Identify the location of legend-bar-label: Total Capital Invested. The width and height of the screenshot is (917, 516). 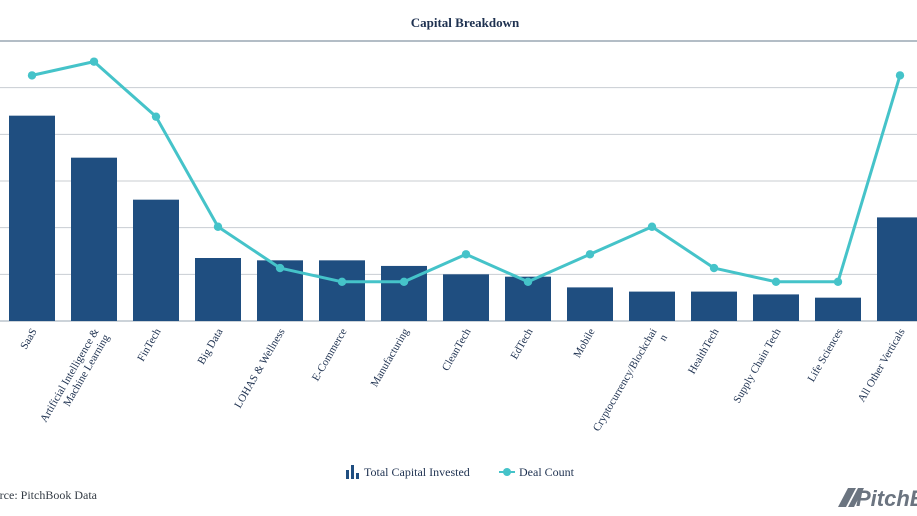
(417, 472).